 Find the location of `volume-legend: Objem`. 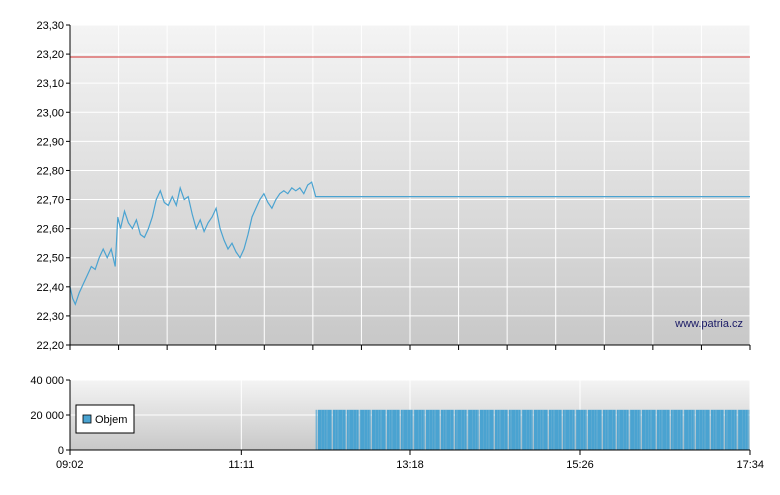

volume-legend: Objem is located at coordinates (105, 419).